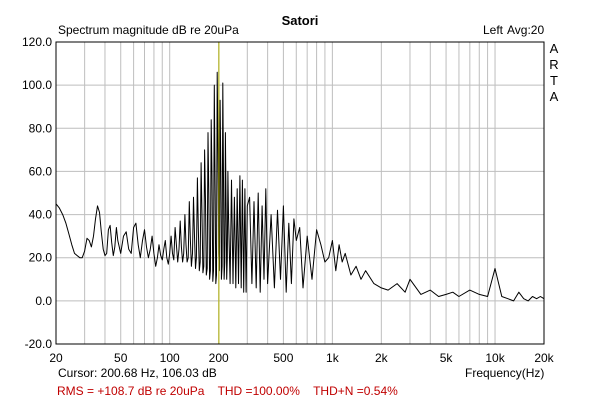  I want to click on x-tick-label: 100, so click(170, 358).